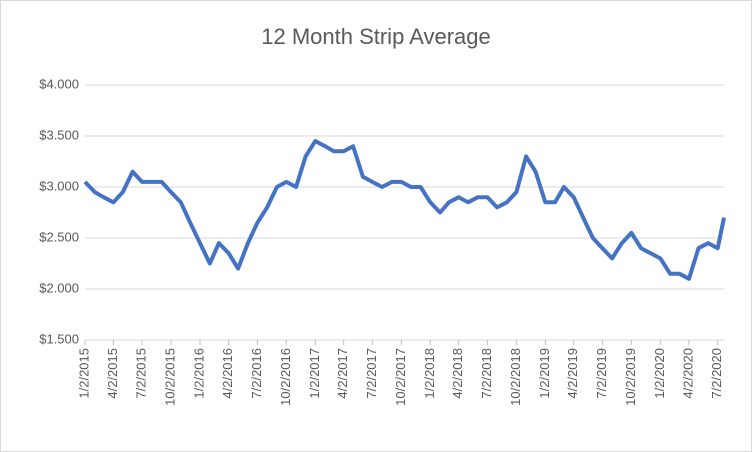 The width and height of the screenshot is (752, 452). What do you see at coordinates (687, 373) in the screenshot?
I see `x-tick-label: 4/2/2020` at bounding box center [687, 373].